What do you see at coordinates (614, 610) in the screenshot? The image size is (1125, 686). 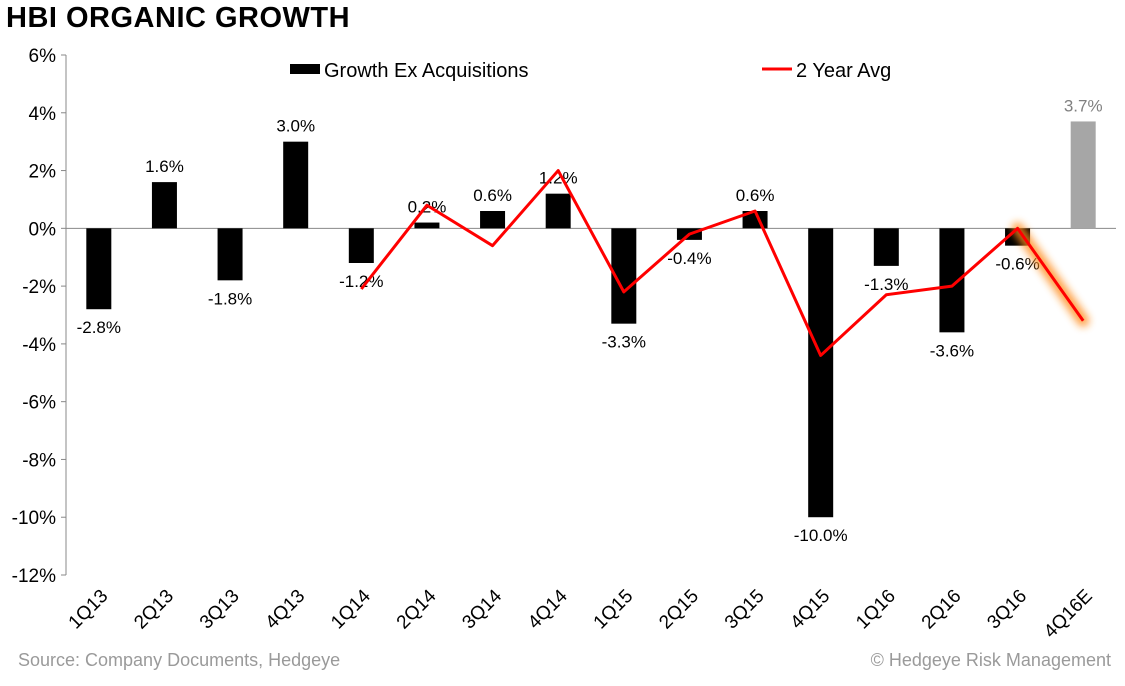 I see `x-tick-label: 1Q15` at bounding box center [614, 610].